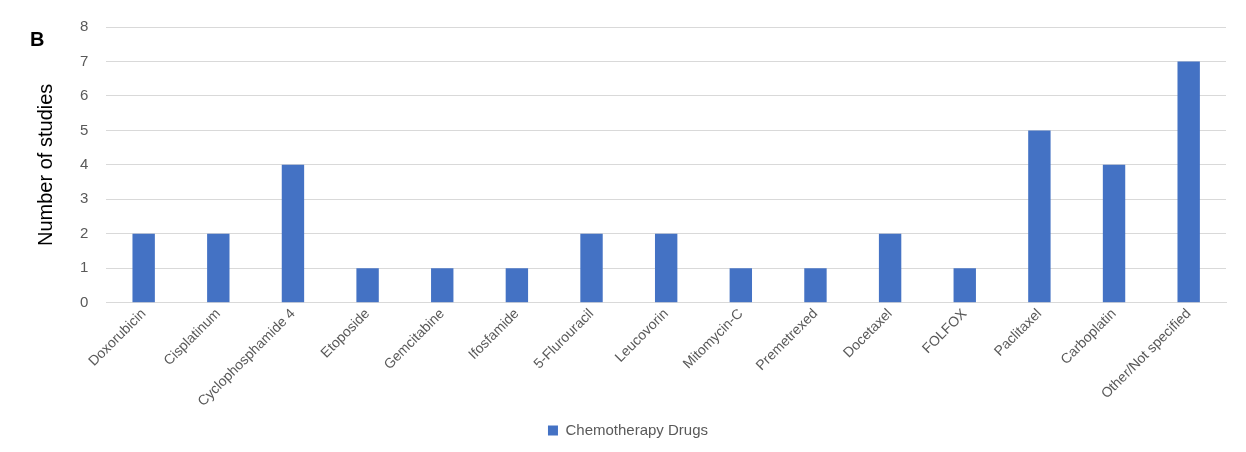 This screenshot has height=452, width=1246. What do you see at coordinates (84, 26) in the screenshot?
I see `y-tick-label: 8` at bounding box center [84, 26].